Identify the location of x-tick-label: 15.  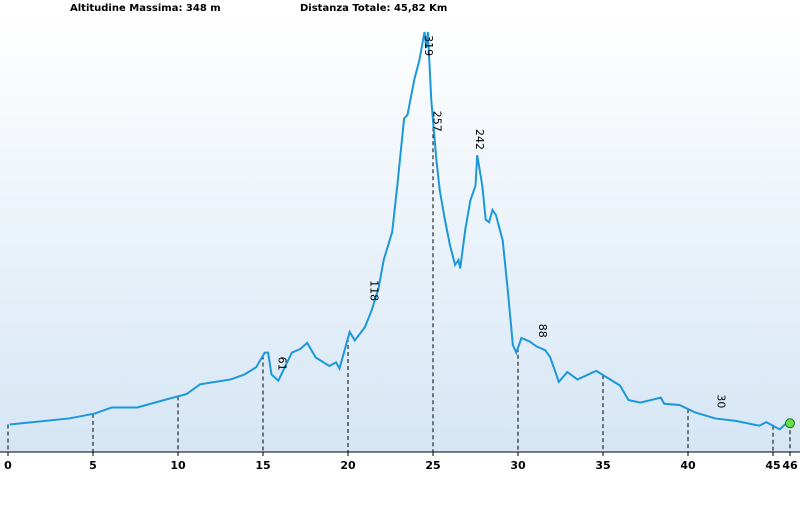
(262, 465).